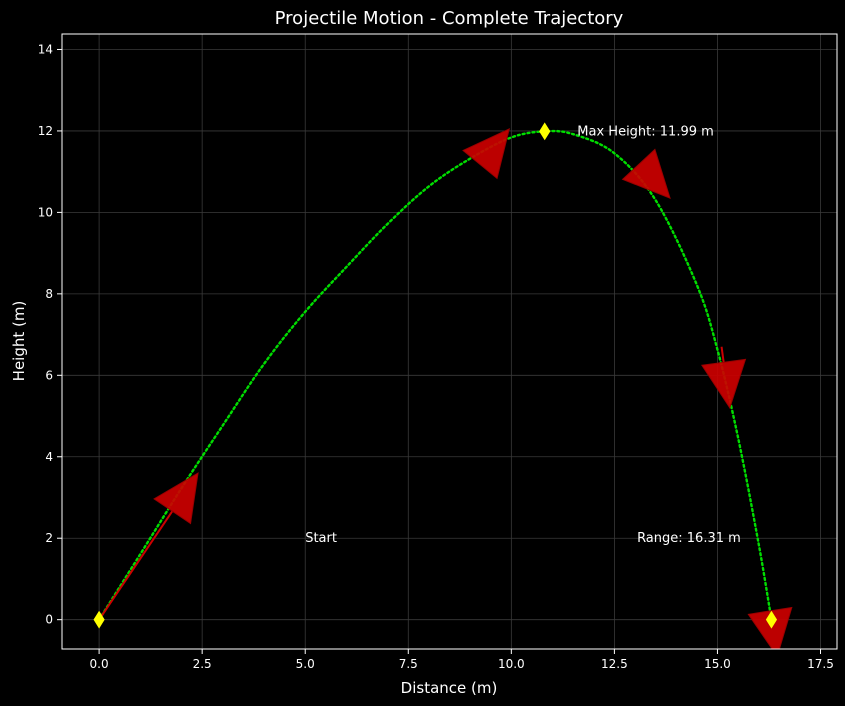 Image resolution: width=845 pixels, height=706 pixels. Describe the element at coordinates (717, 664) in the screenshot. I see `x-tick-label: 15.0` at that location.